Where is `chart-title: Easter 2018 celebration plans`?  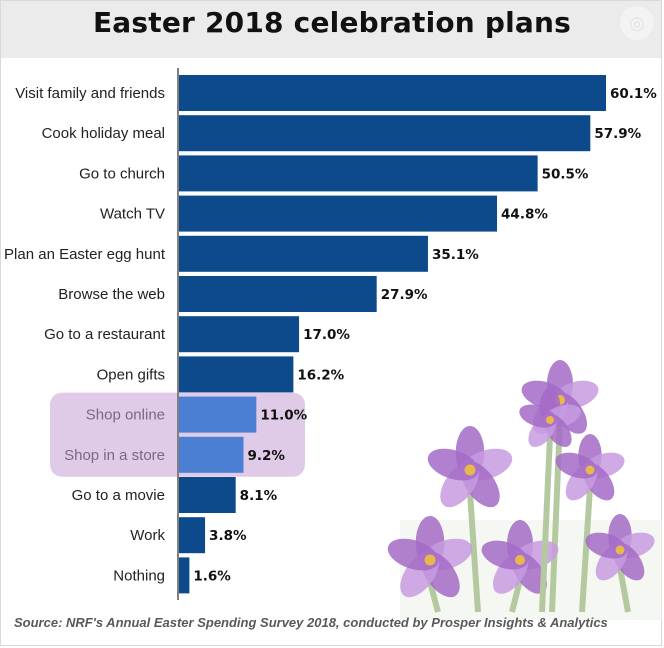 chart-title: Easter 2018 celebration plans is located at coordinates (332, 22).